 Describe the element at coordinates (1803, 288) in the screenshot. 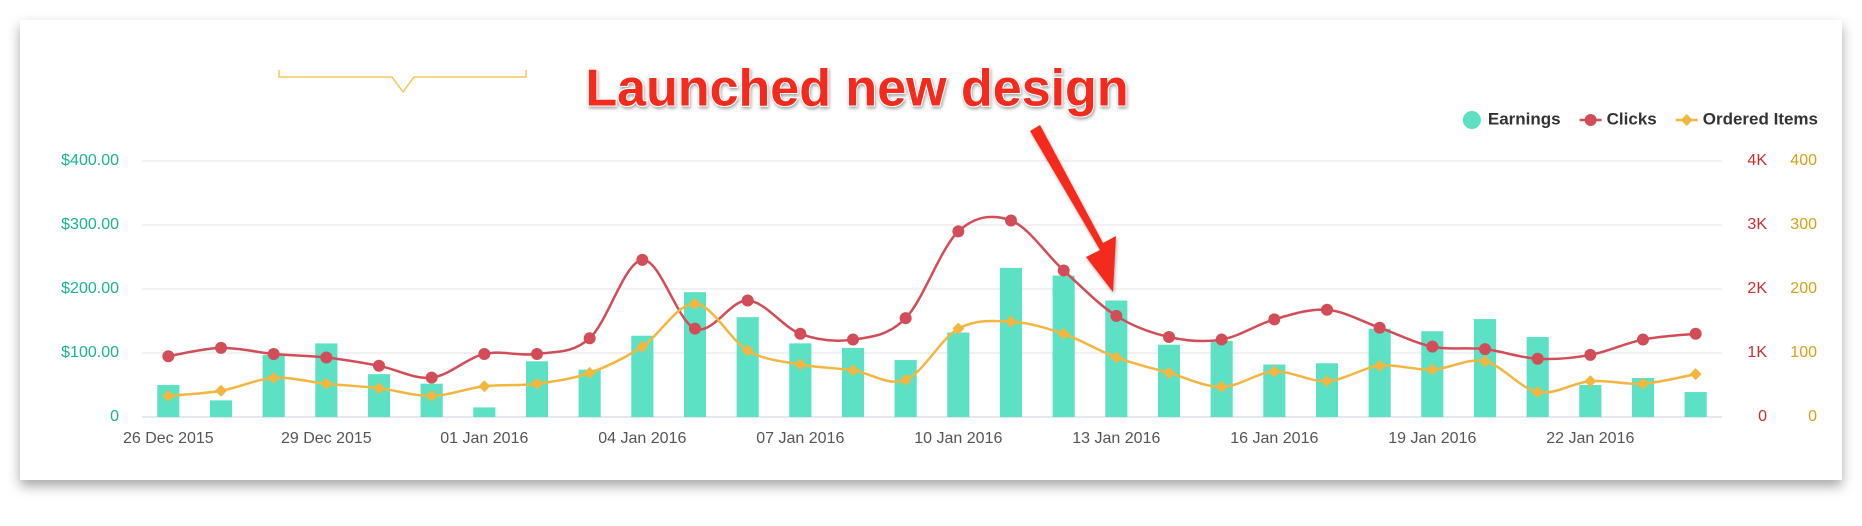

I see `y3-tick-label: 200` at that location.